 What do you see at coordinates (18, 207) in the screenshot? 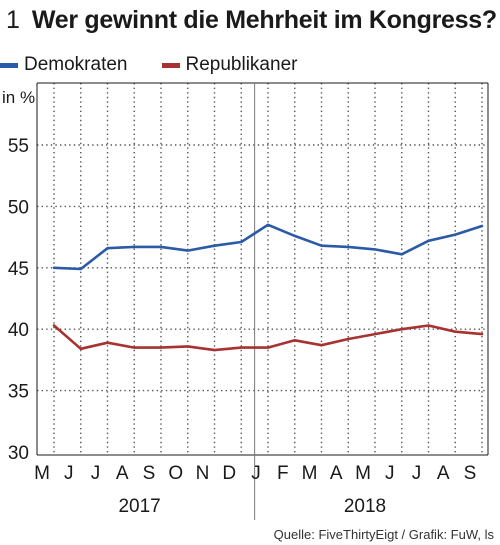
I see `y-tick-label: 50` at bounding box center [18, 207].